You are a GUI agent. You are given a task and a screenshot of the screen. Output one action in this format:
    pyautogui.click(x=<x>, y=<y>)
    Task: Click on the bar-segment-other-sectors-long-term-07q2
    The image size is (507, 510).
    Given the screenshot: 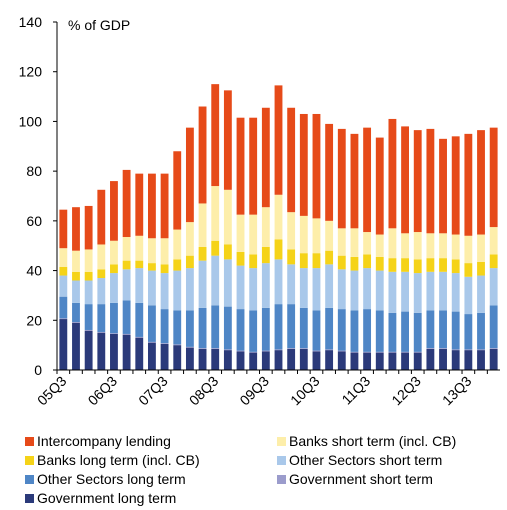 What is the action you would take?
    pyautogui.click(x=152, y=323)
    